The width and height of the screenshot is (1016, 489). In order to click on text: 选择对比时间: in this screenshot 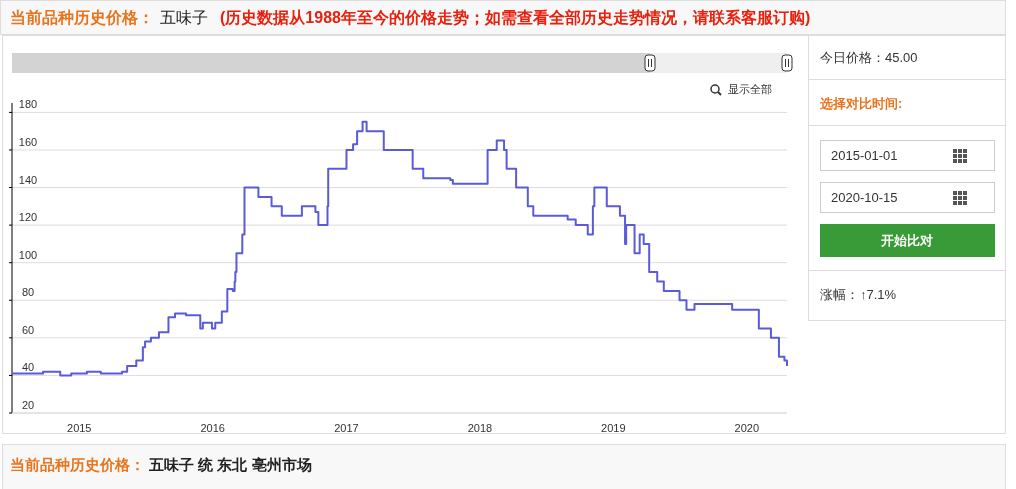, I will do `click(861, 103)`.